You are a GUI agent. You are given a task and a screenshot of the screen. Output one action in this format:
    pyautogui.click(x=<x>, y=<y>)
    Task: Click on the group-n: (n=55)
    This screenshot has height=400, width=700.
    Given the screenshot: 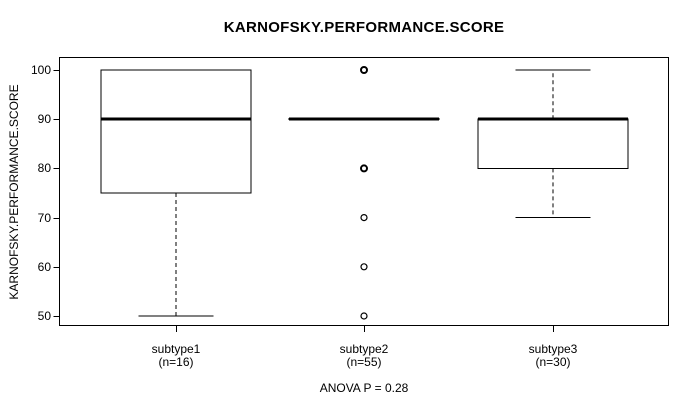 What is the action you would take?
    pyautogui.click(x=364, y=362)
    